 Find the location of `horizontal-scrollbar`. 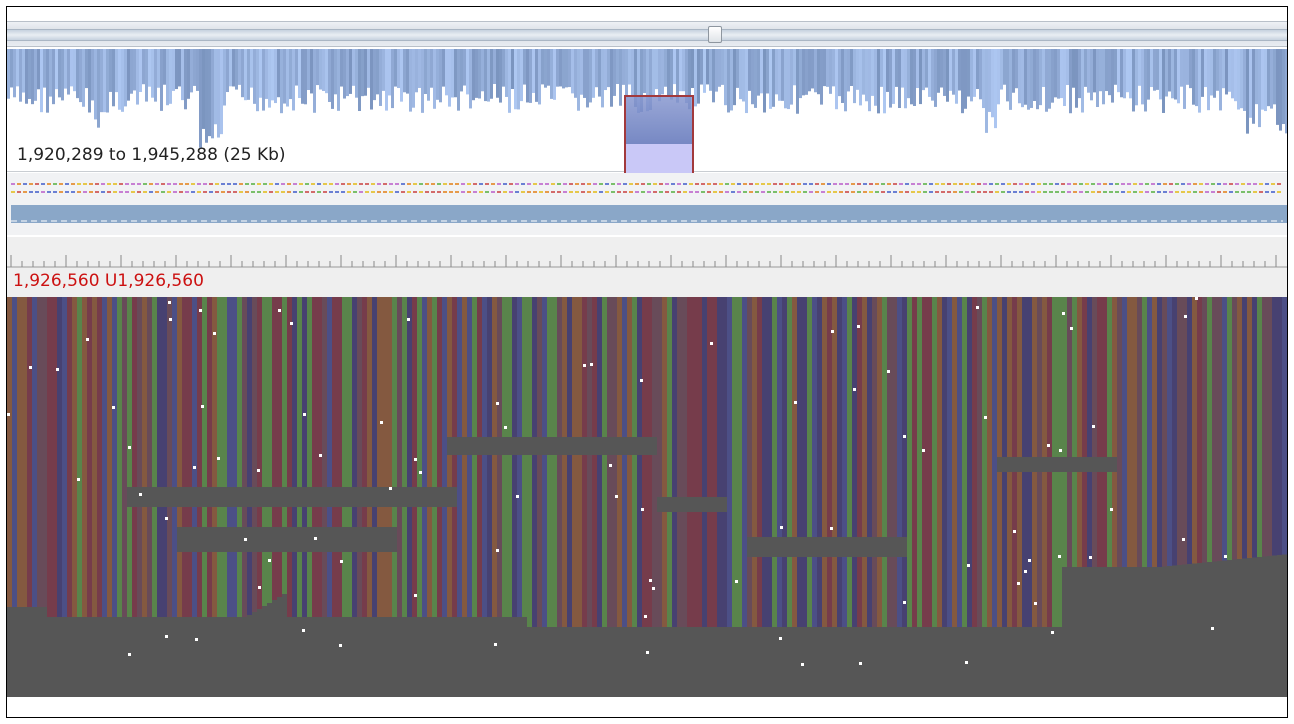

horizontal-scrollbar is located at coordinates (647, 34).